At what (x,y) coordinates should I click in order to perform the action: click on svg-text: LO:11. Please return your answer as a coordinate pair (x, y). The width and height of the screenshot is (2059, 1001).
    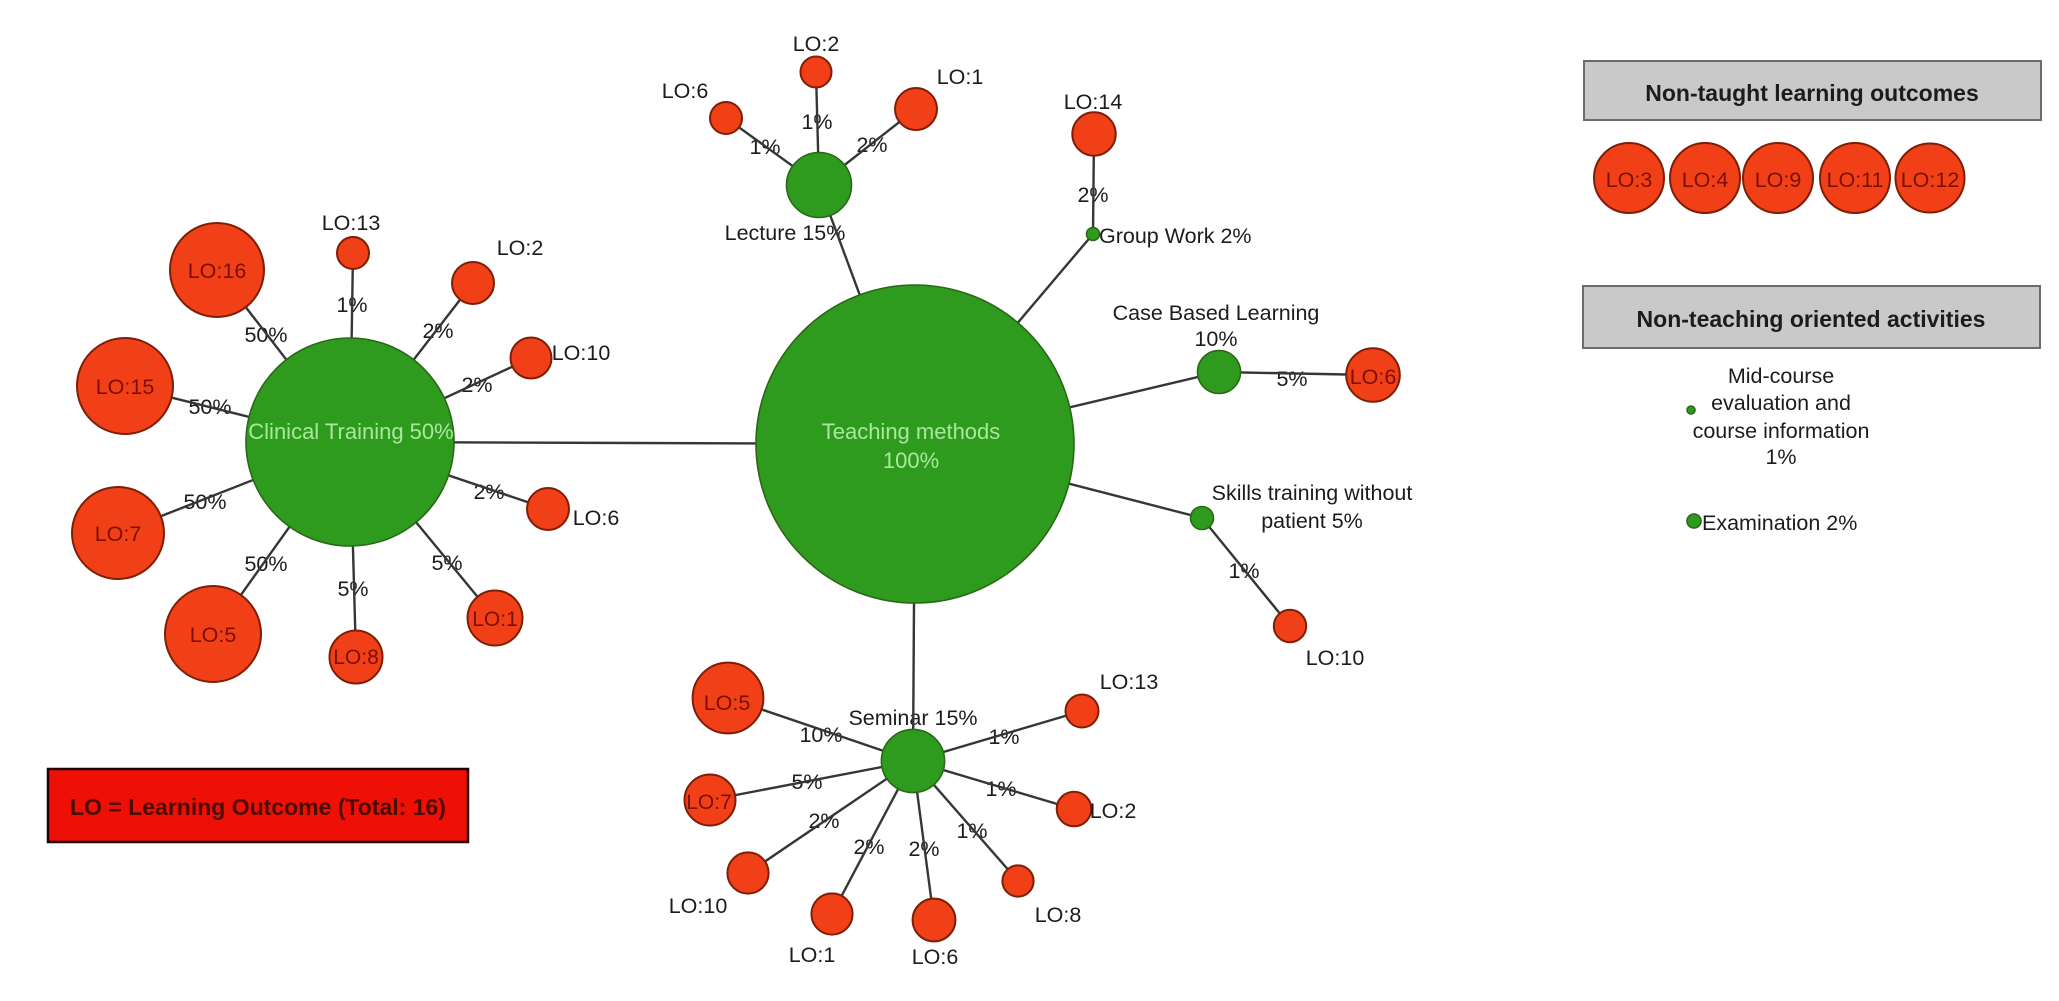
    Looking at the image, I should click on (1855, 180).